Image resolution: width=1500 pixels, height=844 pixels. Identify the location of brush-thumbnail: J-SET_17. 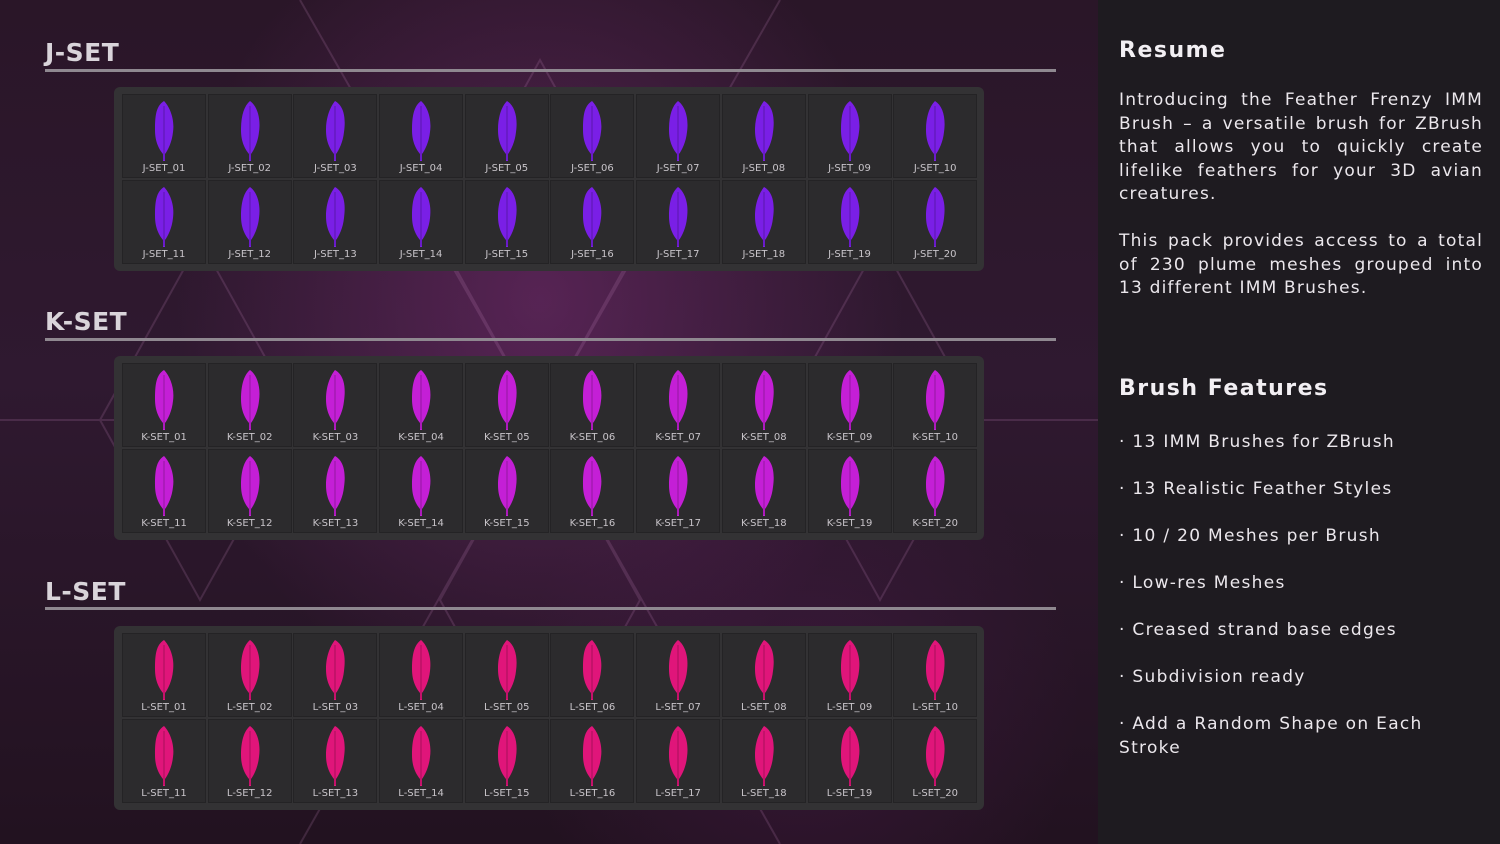
(678, 222).